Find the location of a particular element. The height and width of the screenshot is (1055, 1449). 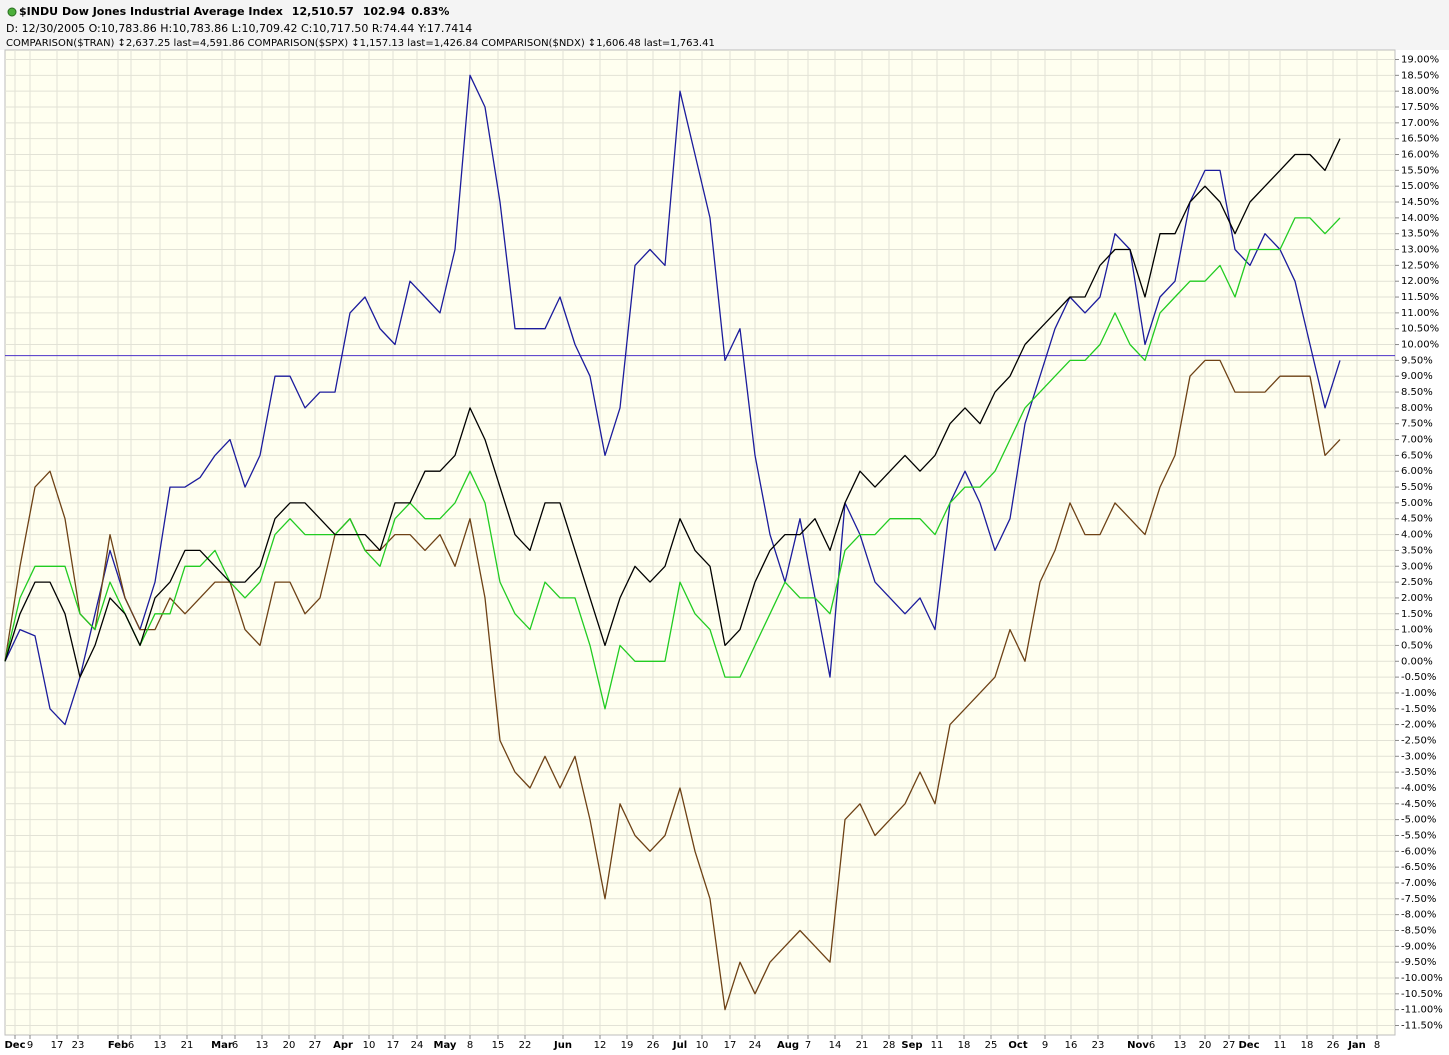

legend-detail: ↕2,637.25 last=4,591.86 is located at coordinates (180, 43).